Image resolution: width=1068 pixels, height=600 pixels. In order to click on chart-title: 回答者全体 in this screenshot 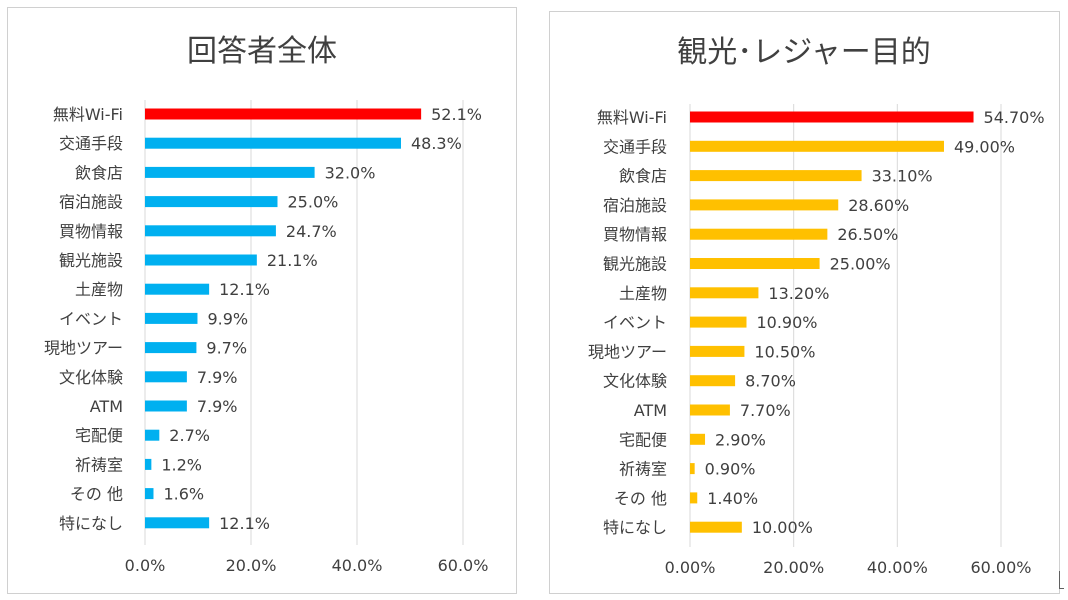, I will do `click(262, 51)`.